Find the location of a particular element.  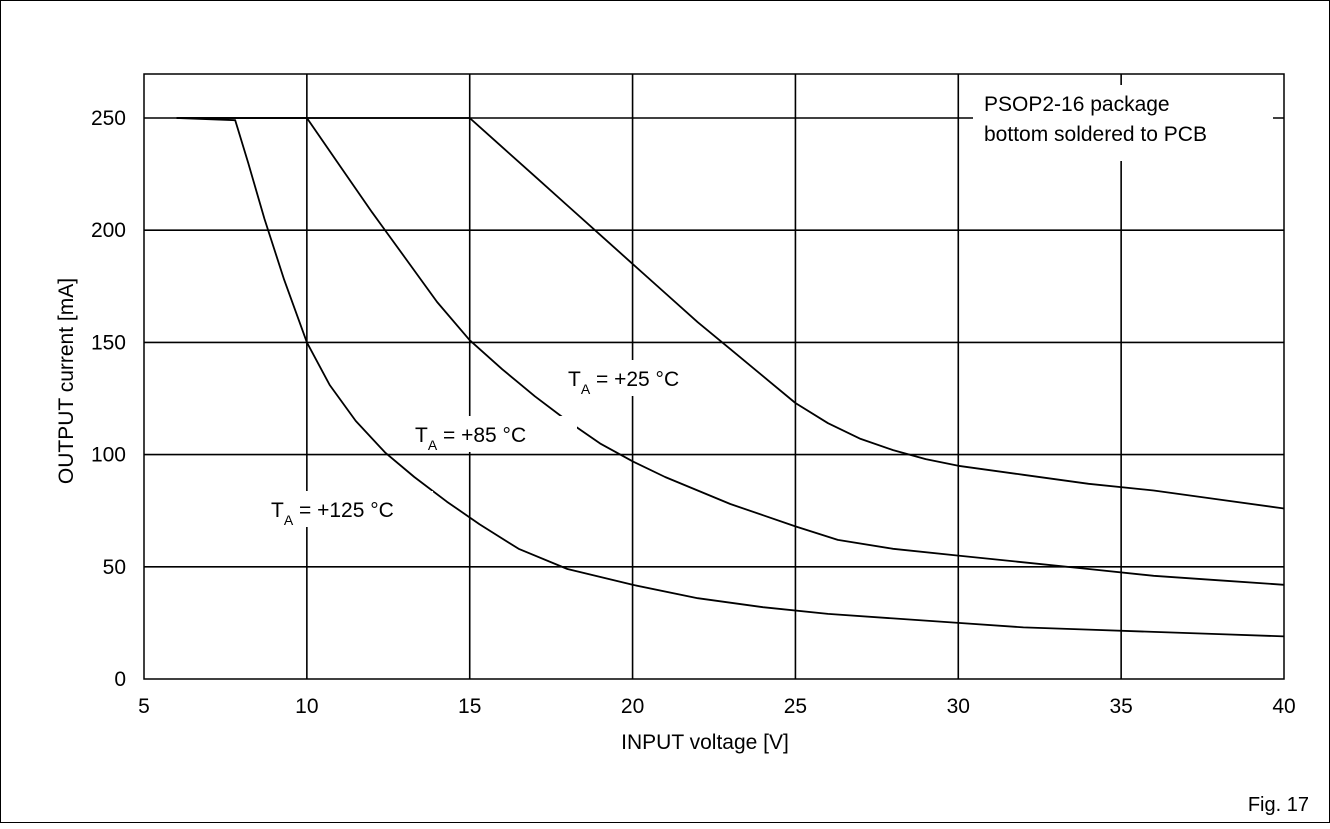

series-labels: TA = +25 °C TA = +85 °C TA = +125 °C is located at coordinates (498, 444).